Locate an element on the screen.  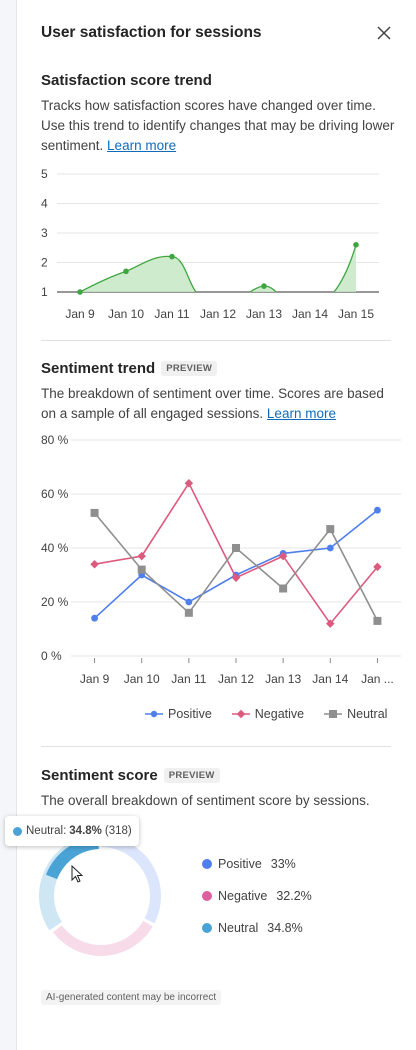
ai-disclaimer: AI-generated content may be incorrect is located at coordinates (131, 997).